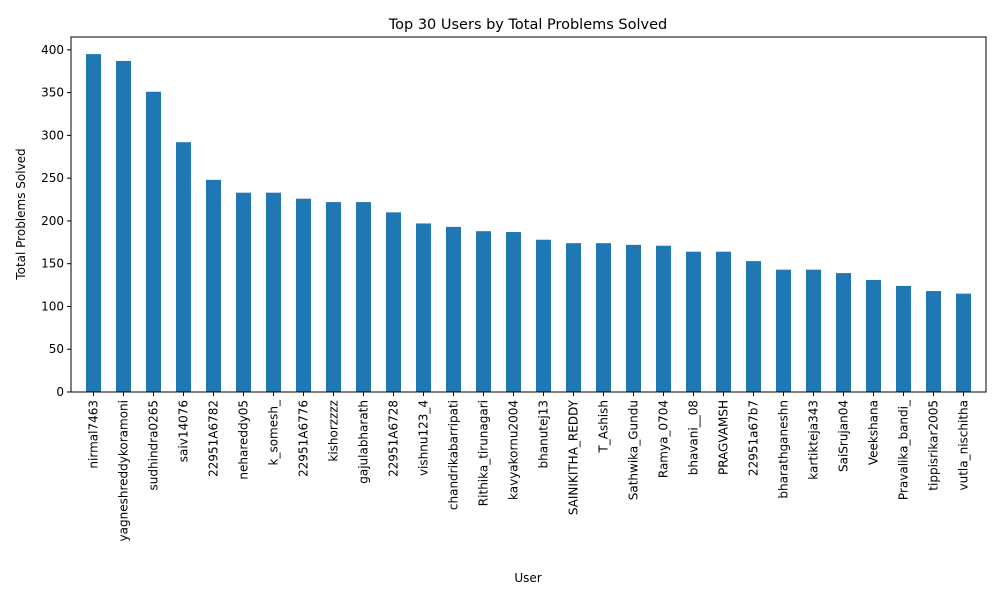 This screenshot has width=1000, height=600. What do you see at coordinates (52, 93) in the screenshot?
I see `y-tick-label: 350` at bounding box center [52, 93].